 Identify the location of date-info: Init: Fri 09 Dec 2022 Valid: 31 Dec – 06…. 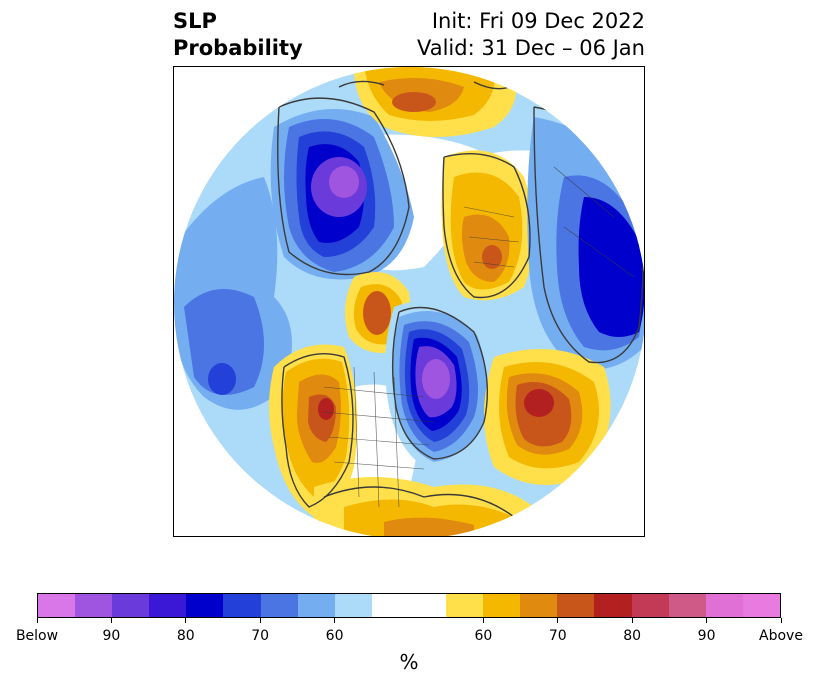
(531, 35).